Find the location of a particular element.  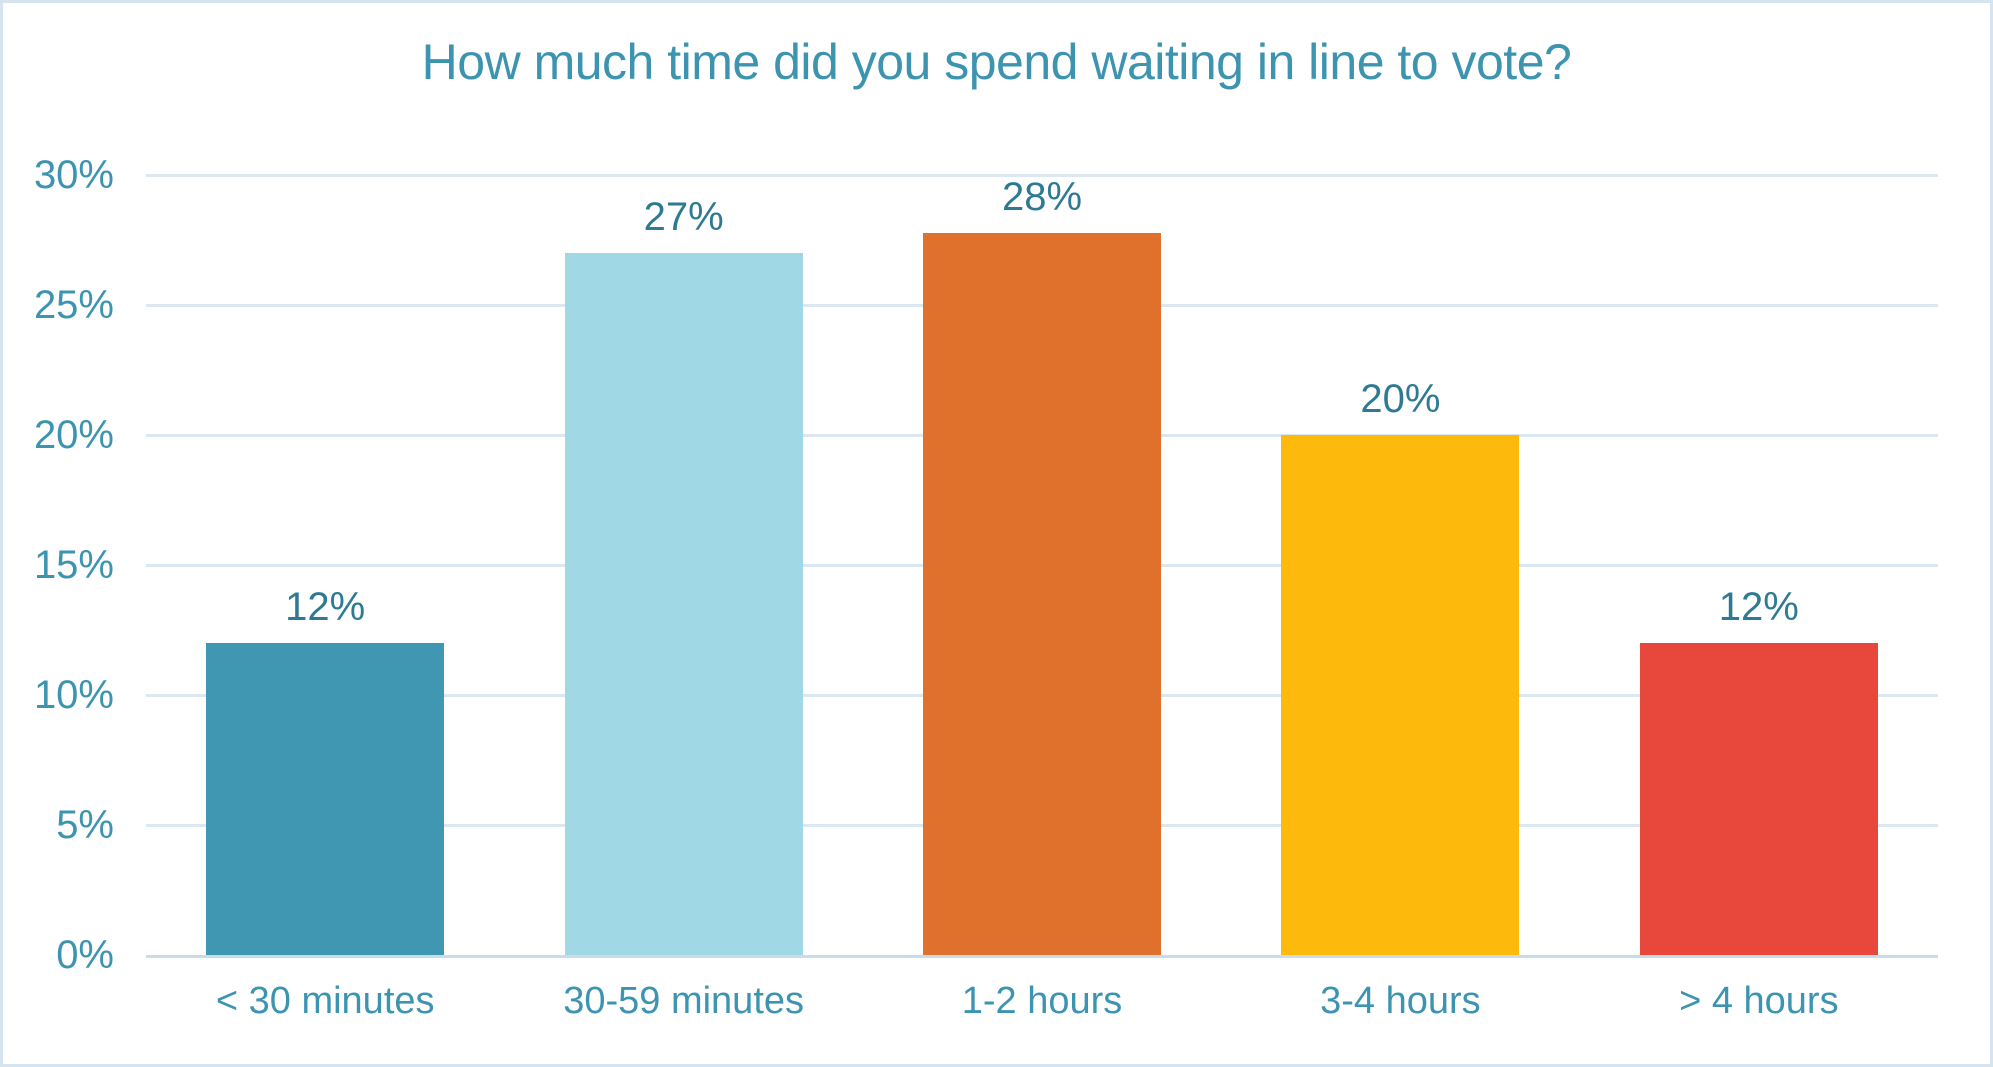

y-axis-tick-label: 5% is located at coordinates (85, 825).